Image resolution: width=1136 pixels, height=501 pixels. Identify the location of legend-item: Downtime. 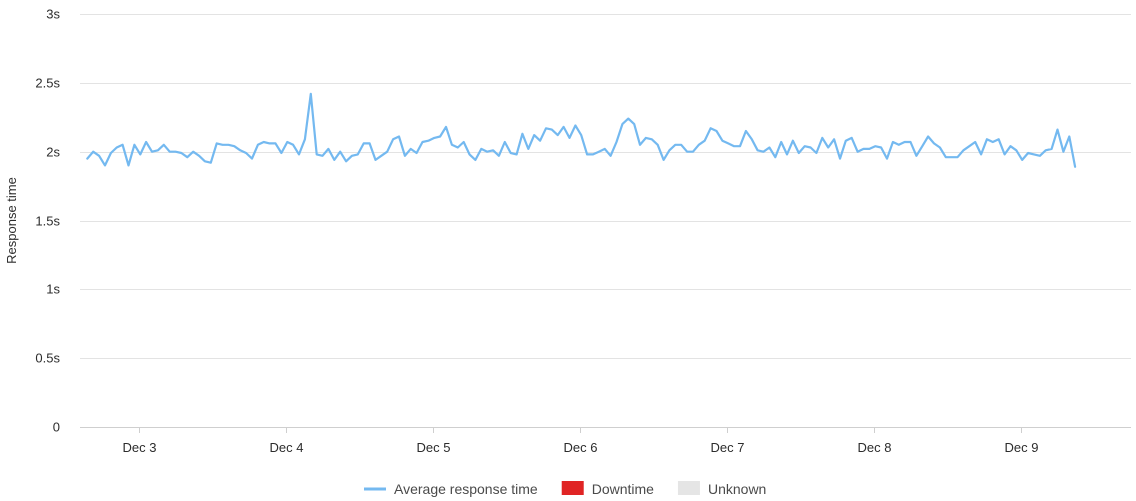
(607, 489).